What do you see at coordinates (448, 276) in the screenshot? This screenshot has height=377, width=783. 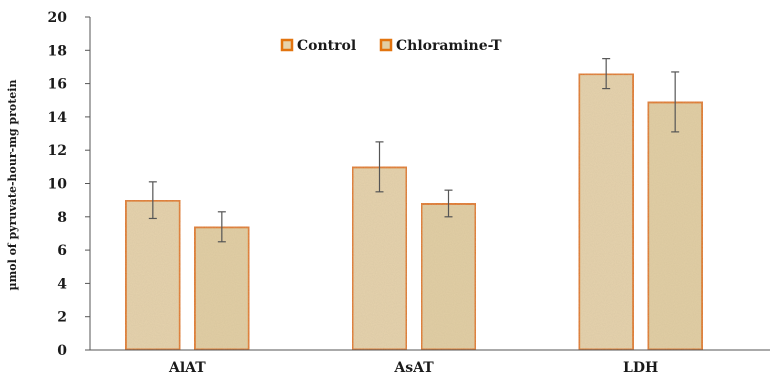 I see `bar-asat-chloramine-t` at bounding box center [448, 276].